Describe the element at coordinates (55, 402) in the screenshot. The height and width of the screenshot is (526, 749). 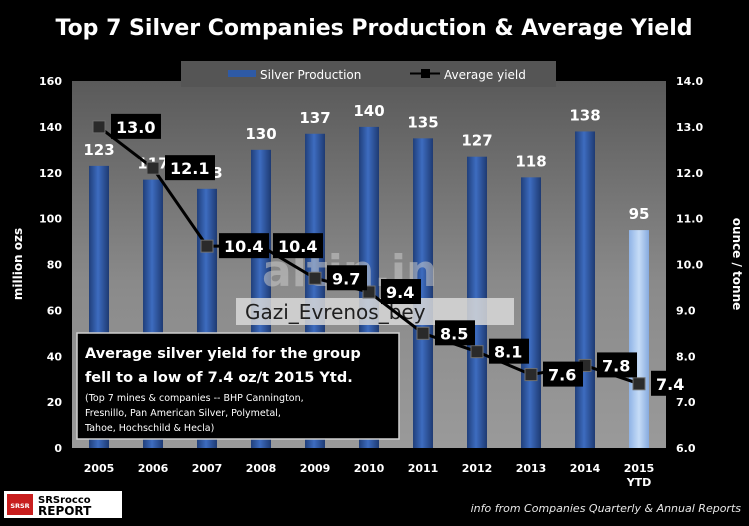
I see `y-tick-label: 20` at that location.